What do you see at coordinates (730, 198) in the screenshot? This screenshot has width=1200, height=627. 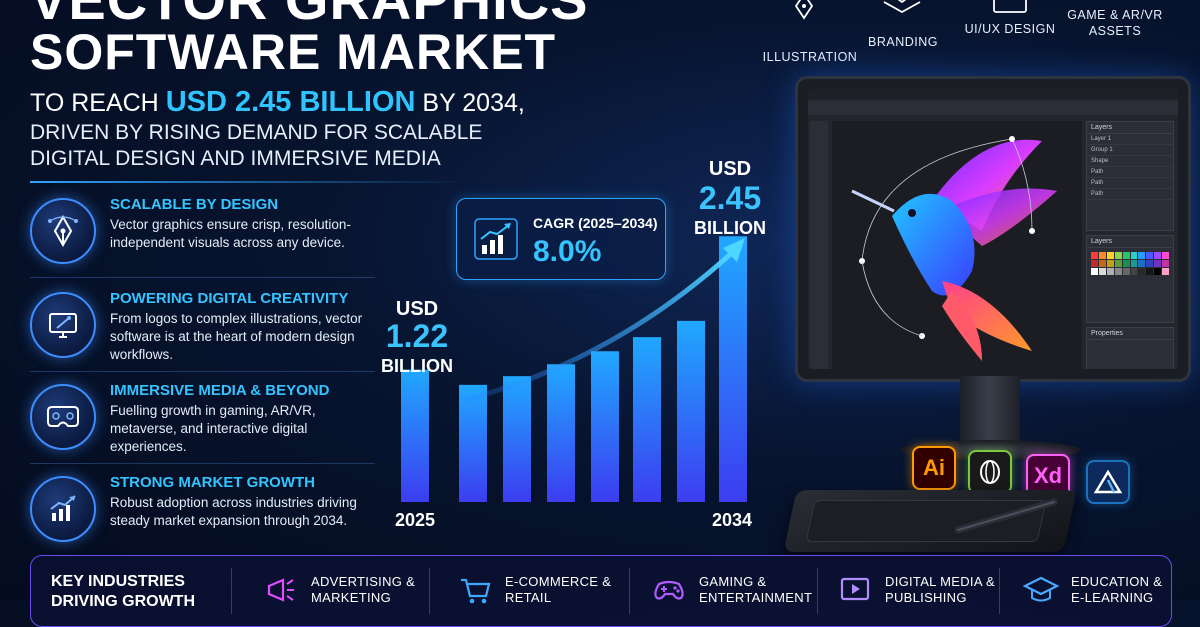 I see `end-value: 2.45` at bounding box center [730, 198].